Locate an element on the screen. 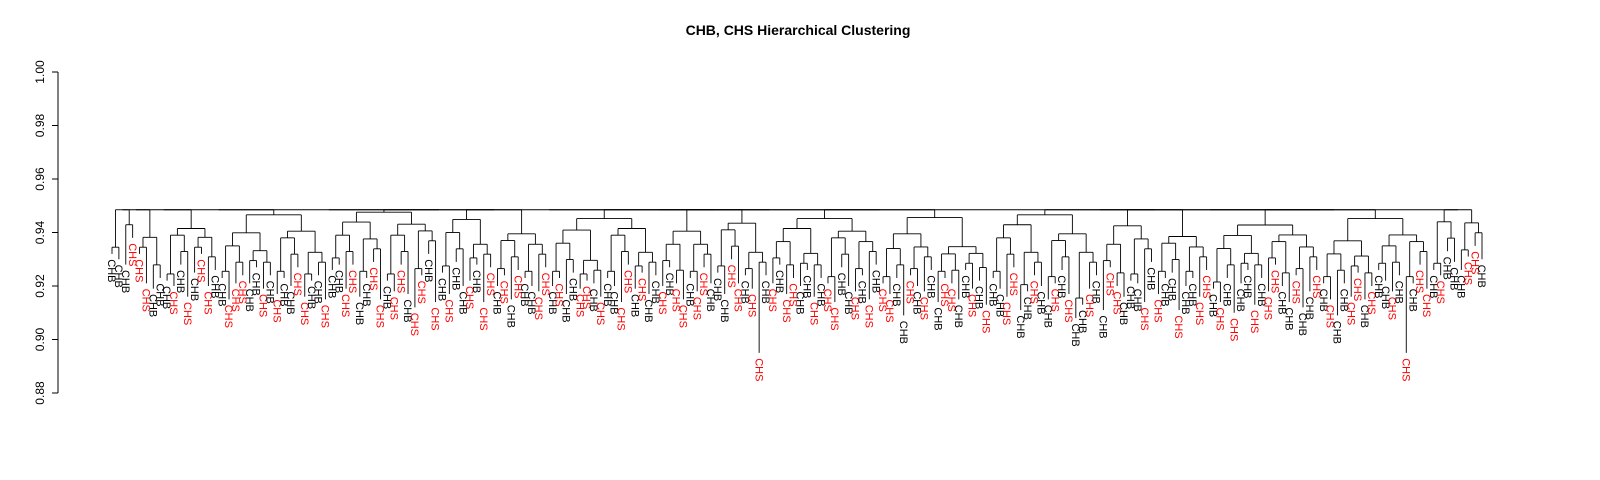 This screenshot has width=1600, height=480. y-axis: 0.88 0.90 0.92 0.94 0.96 0.98 1.00 is located at coordinates (46, 232).